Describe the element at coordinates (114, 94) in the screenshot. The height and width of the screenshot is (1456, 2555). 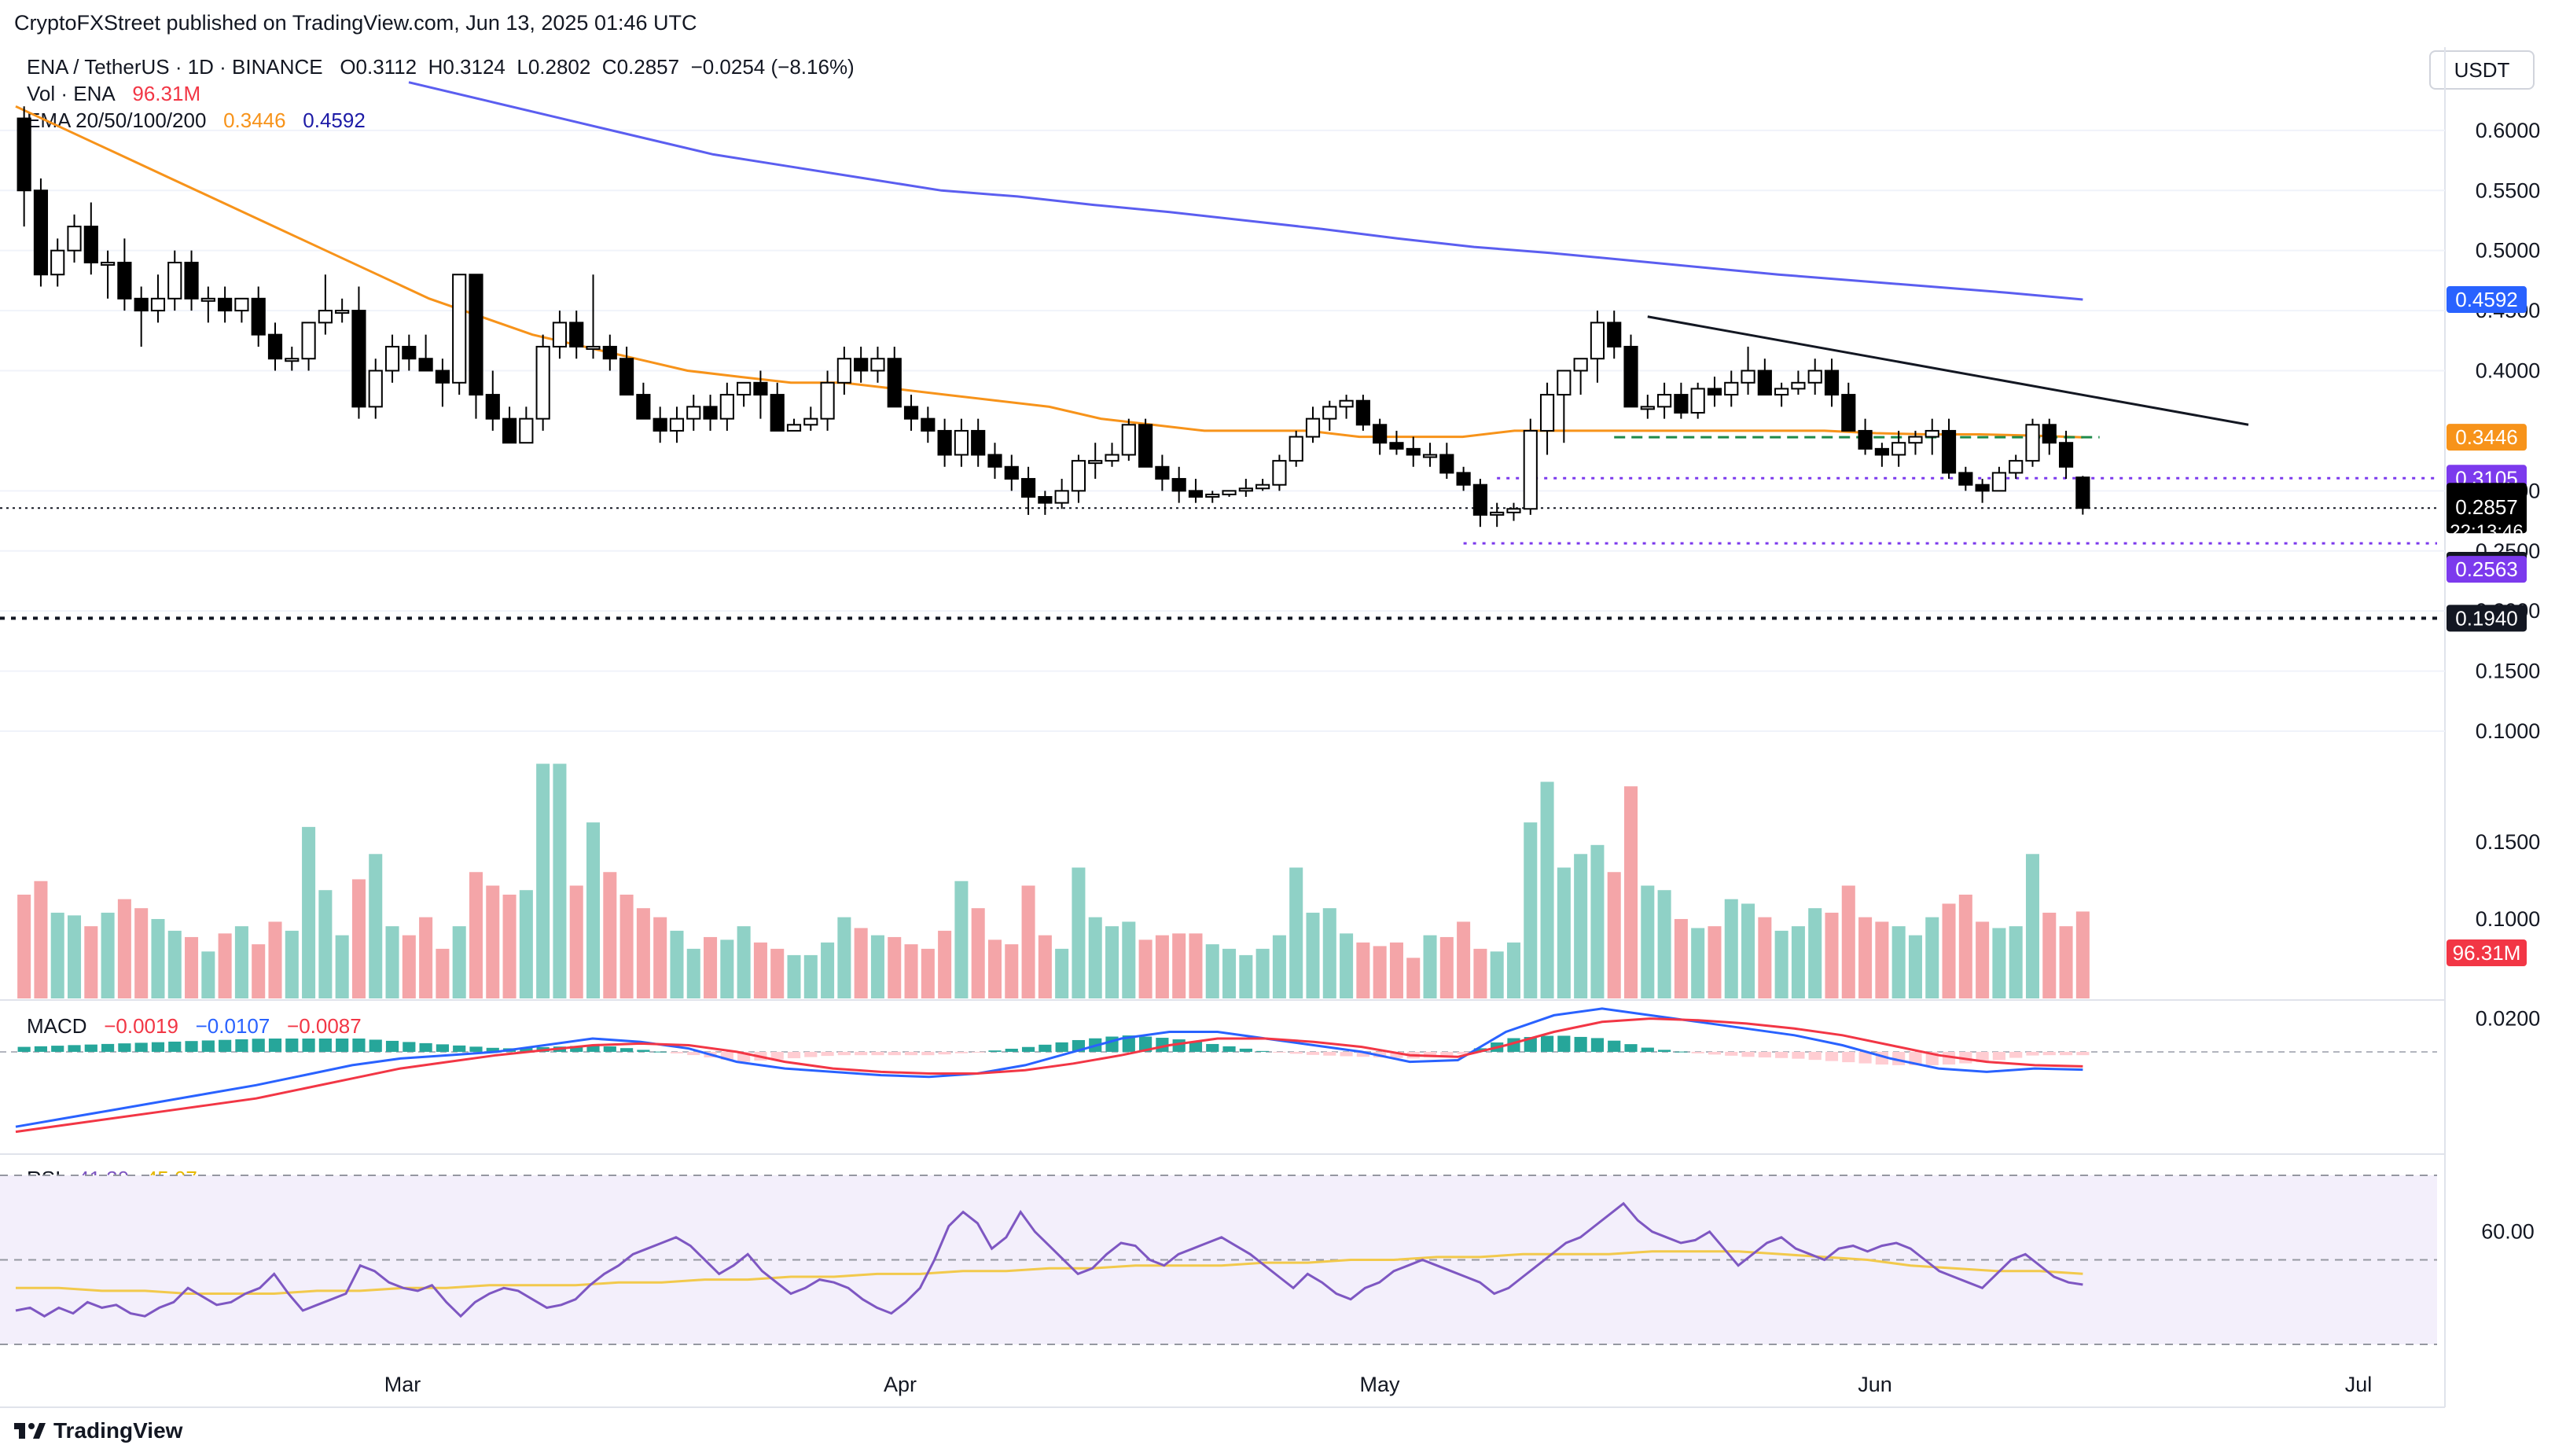
I see `volume-legend: Vol · ENA 96.31M` at that location.